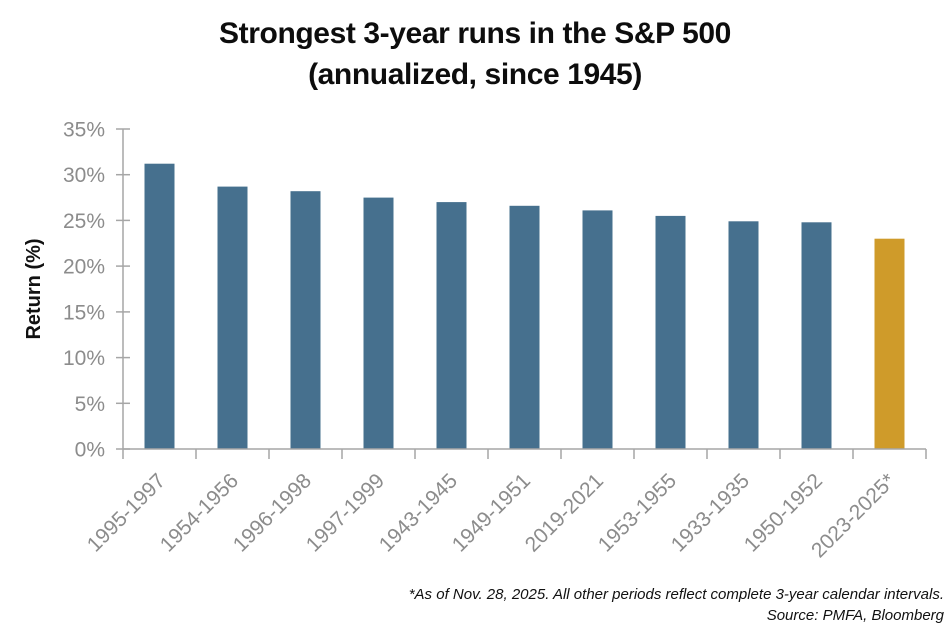 The height and width of the screenshot is (634, 950). I want to click on y-tick-label: 10%, so click(84, 358).